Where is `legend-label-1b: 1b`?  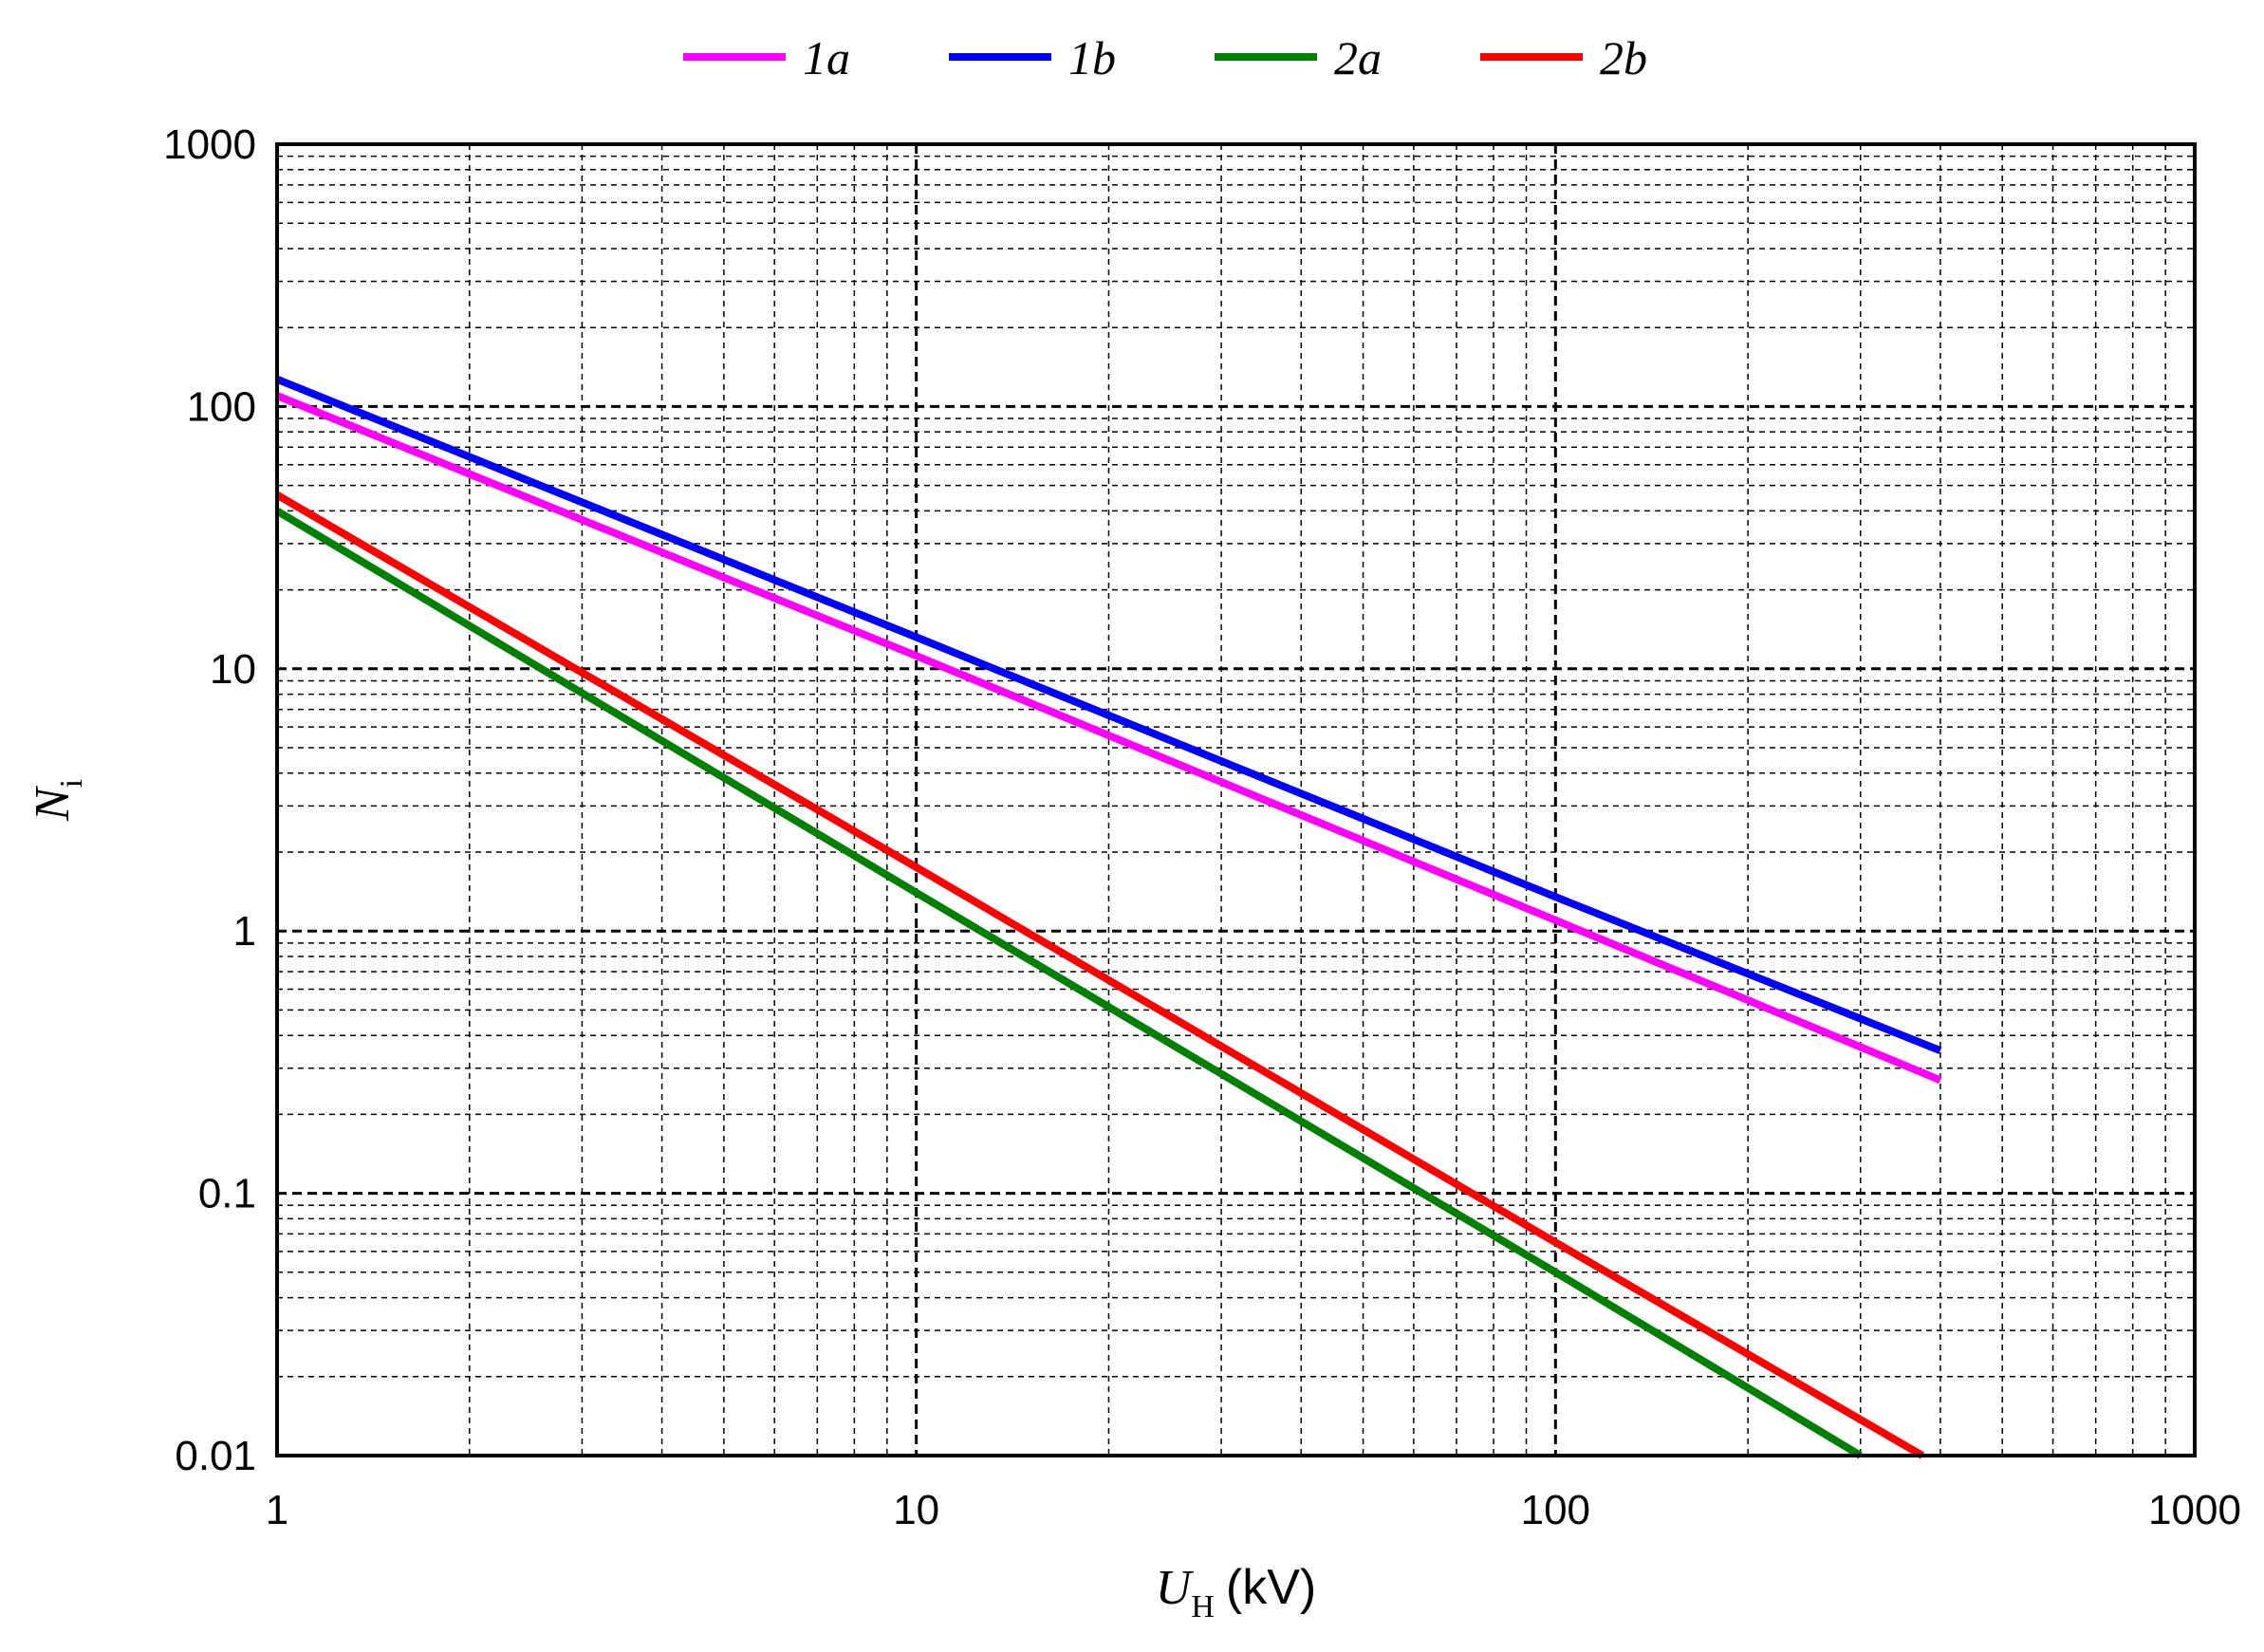
legend-label-1b: 1b is located at coordinates (1092, 57).